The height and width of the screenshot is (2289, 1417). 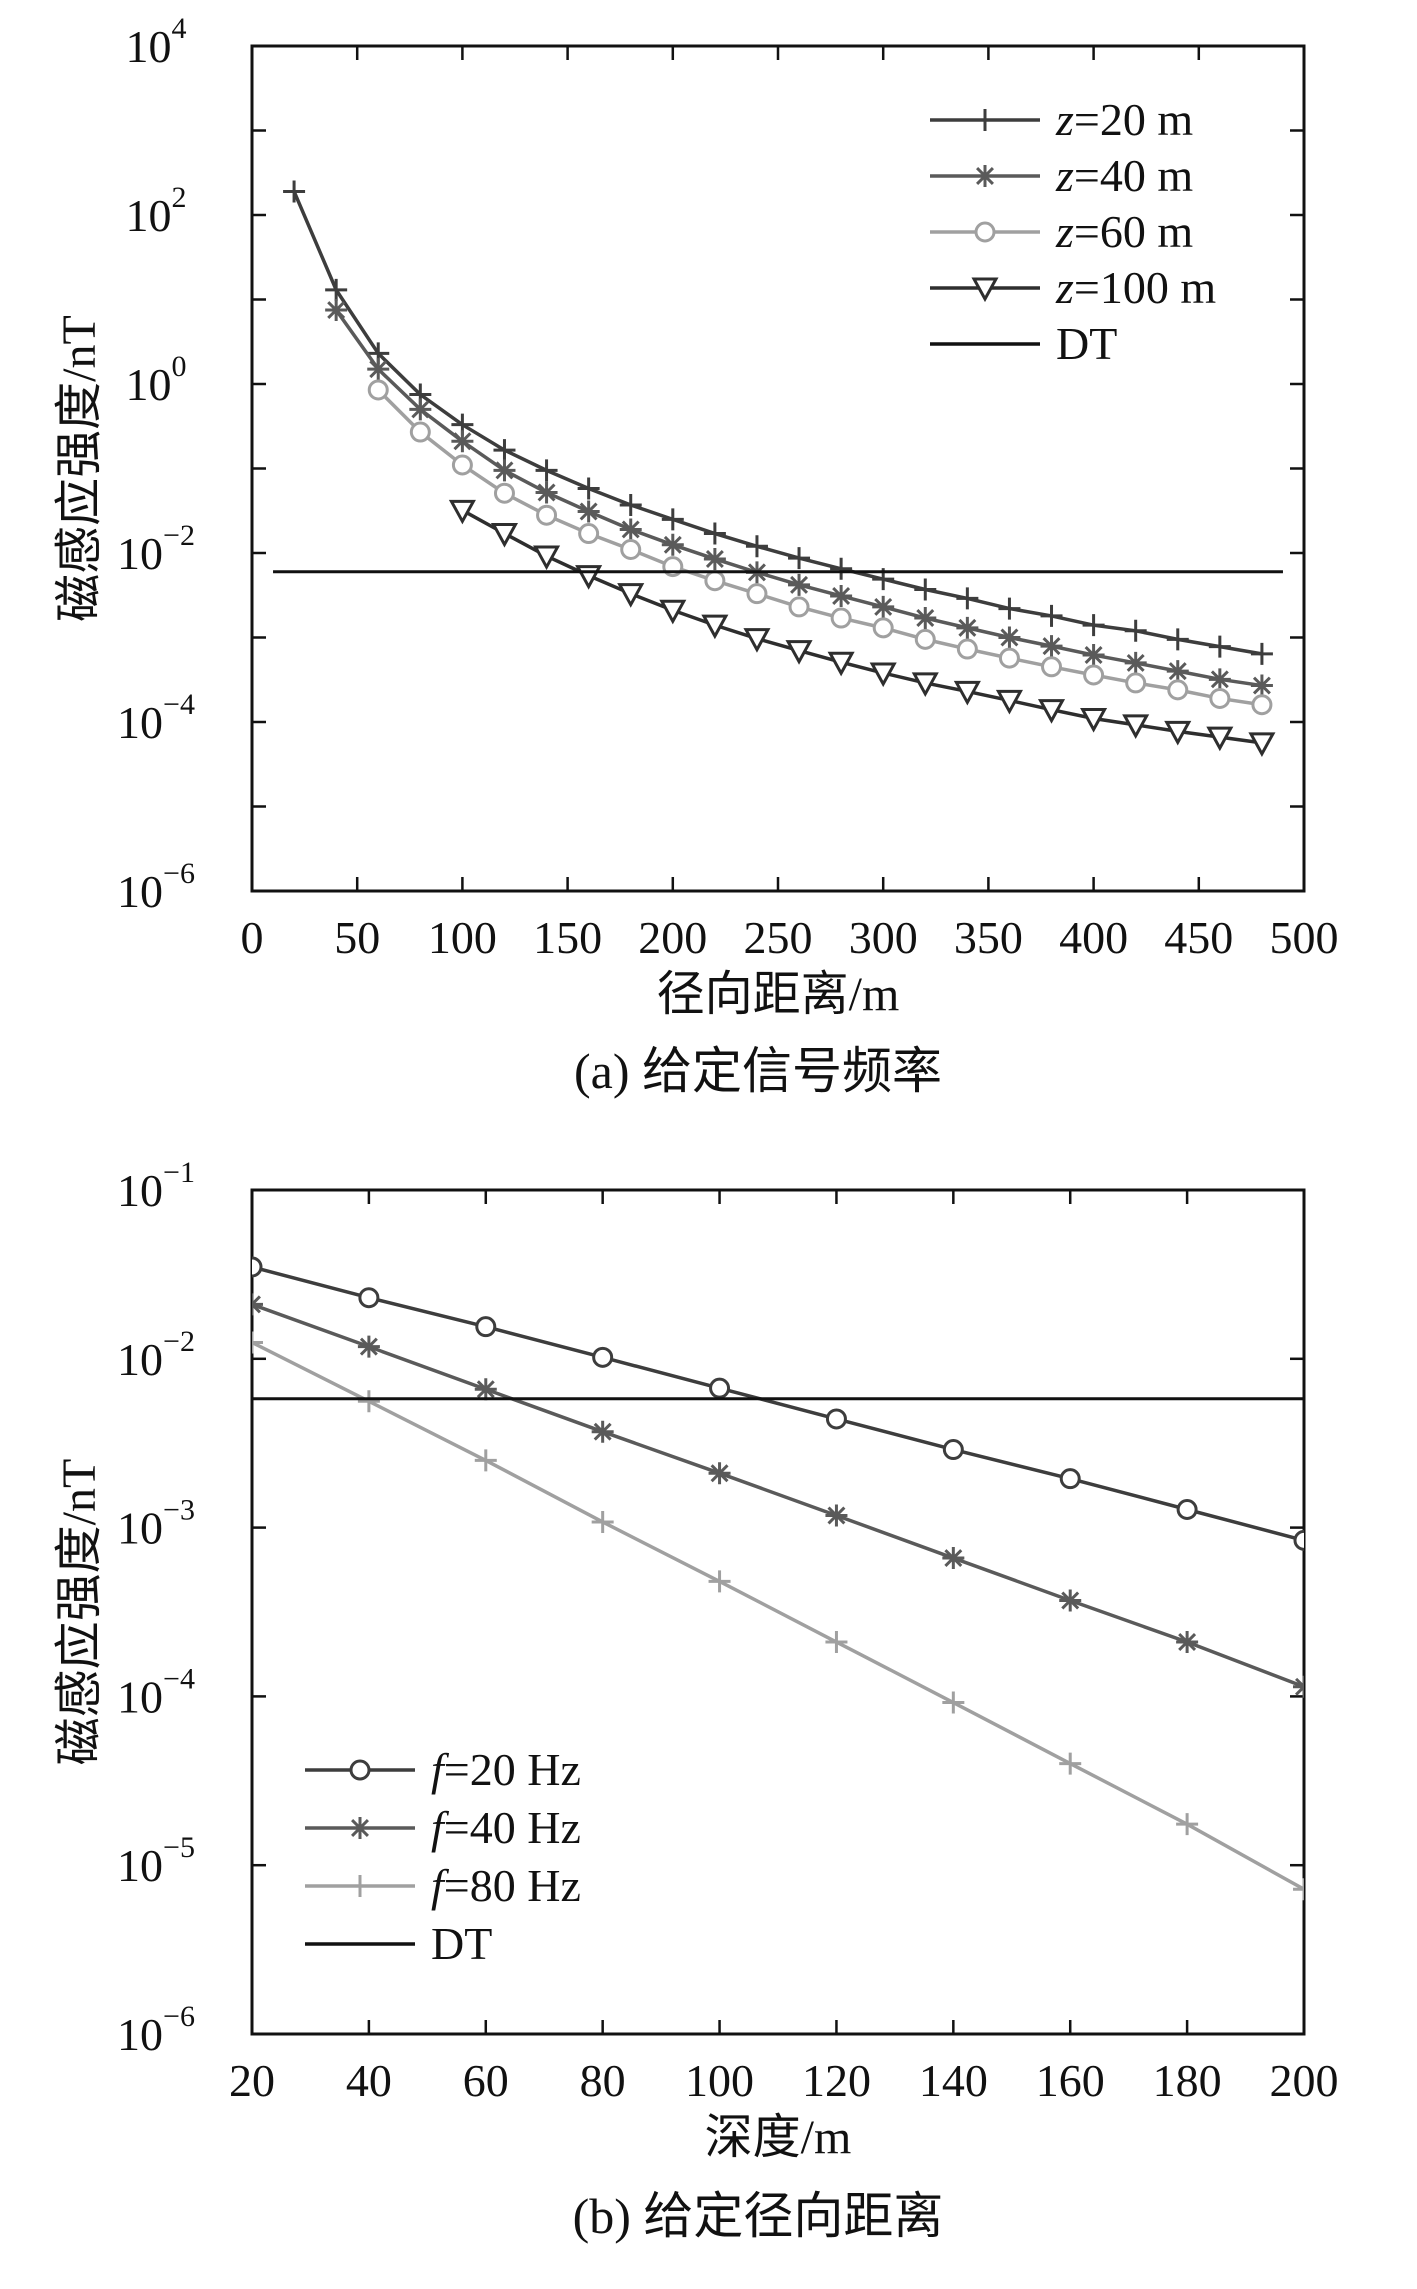 I want to click on x-tick-label: 300, so click(x=883, y=937).